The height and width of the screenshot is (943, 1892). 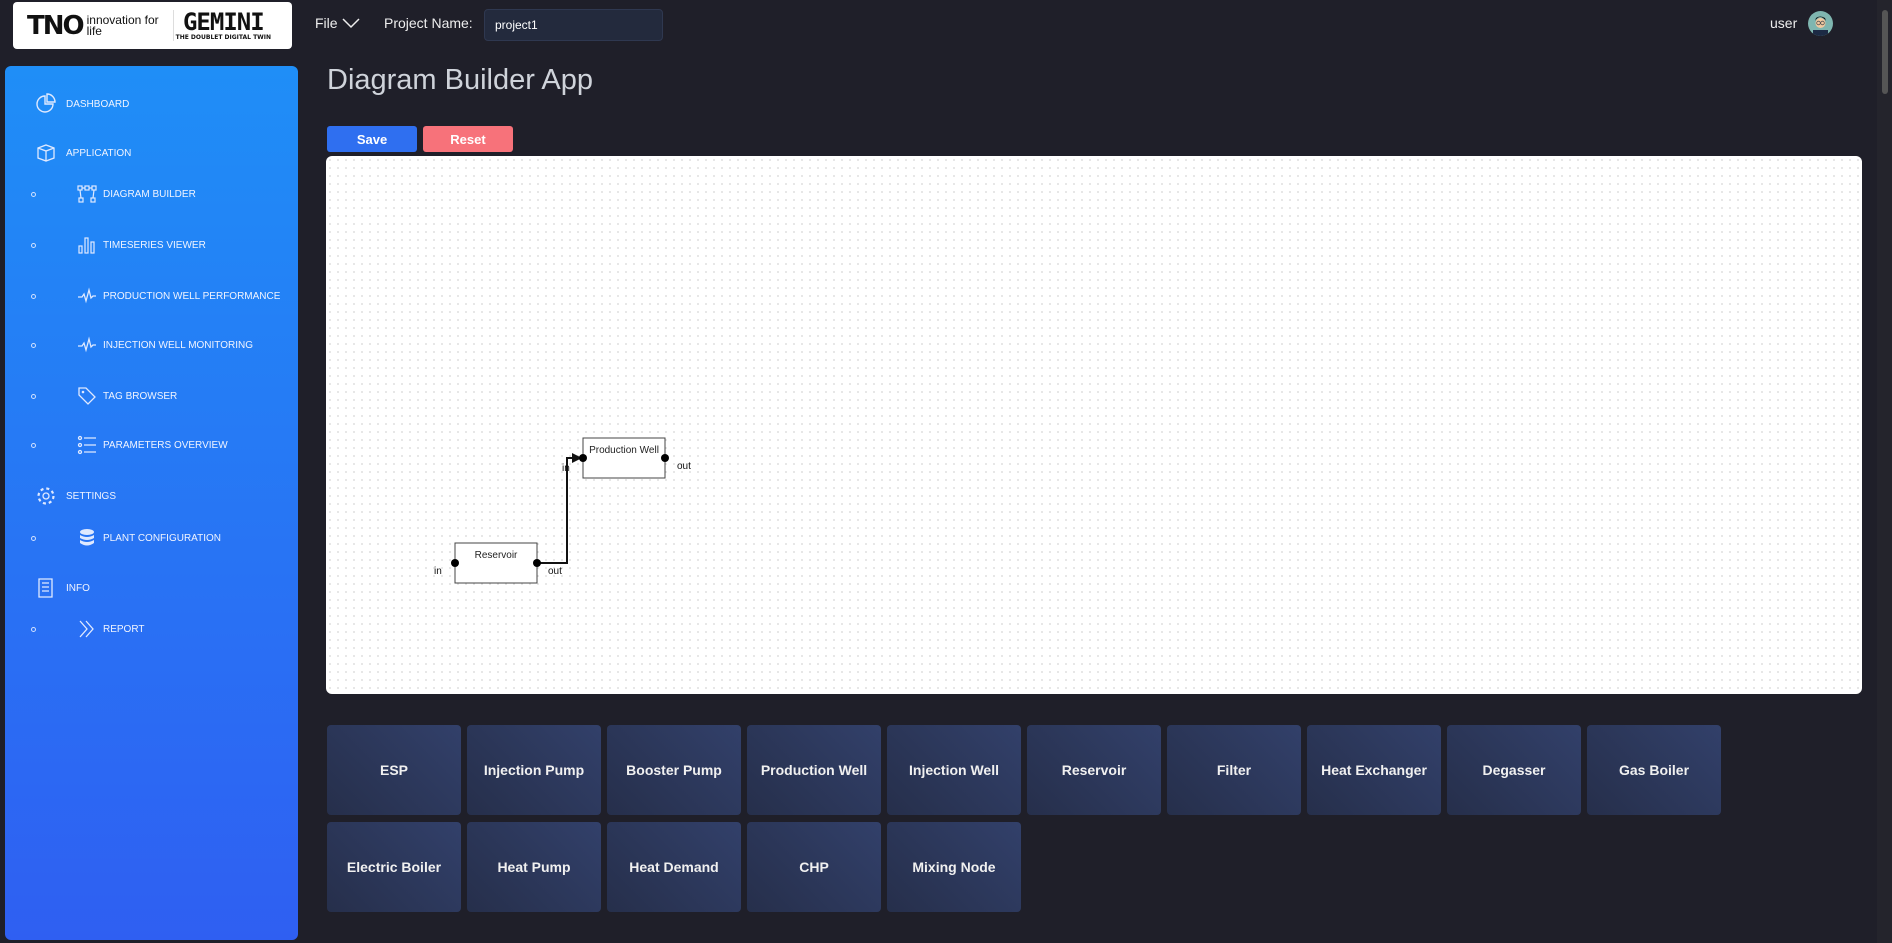 I want to click on file-menu: File, so click(x=337, y=23).